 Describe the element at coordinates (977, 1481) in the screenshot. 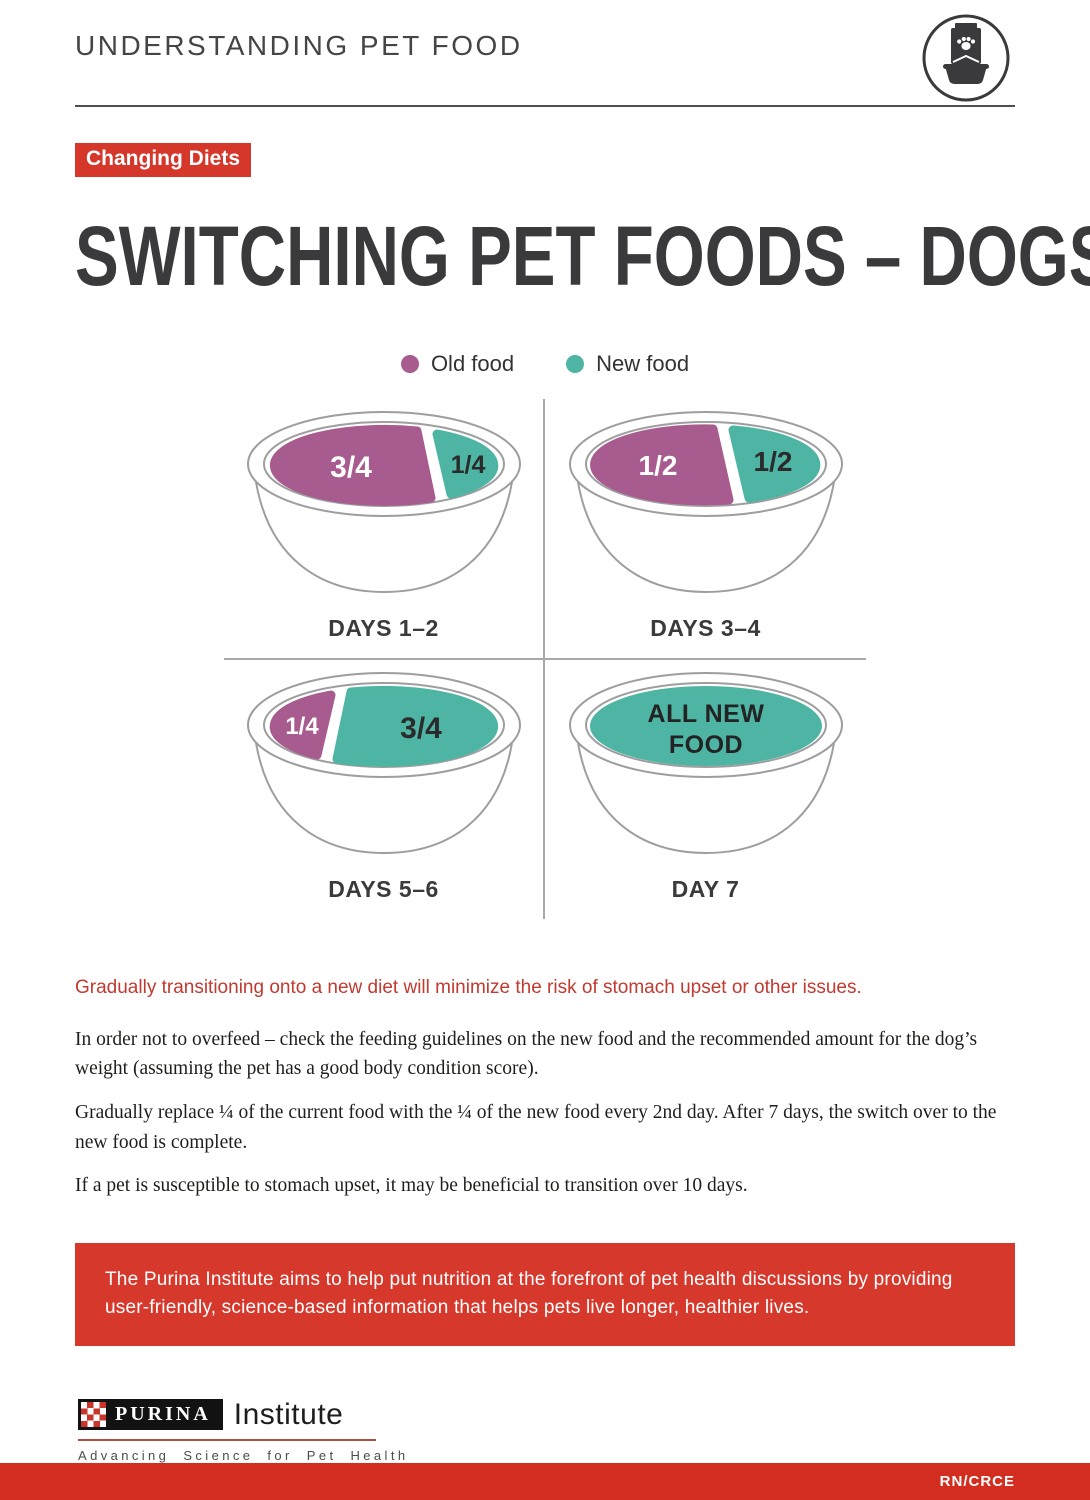

I see `footer-code: RN/CRCE` at that location.